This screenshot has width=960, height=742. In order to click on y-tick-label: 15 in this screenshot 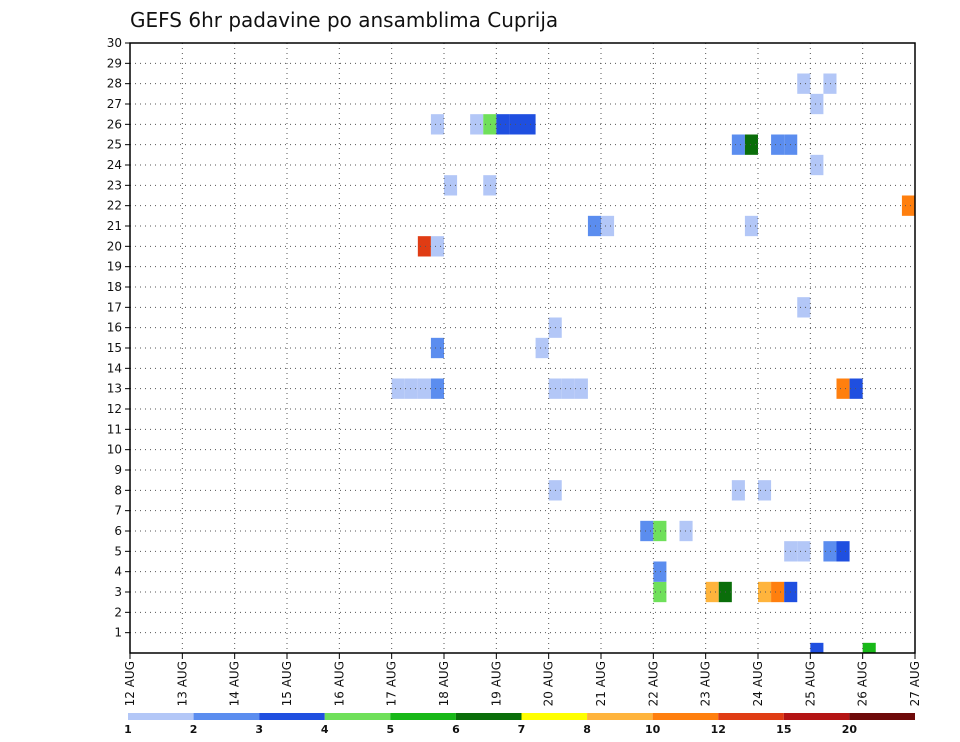, I will do `click(114, 348)`.